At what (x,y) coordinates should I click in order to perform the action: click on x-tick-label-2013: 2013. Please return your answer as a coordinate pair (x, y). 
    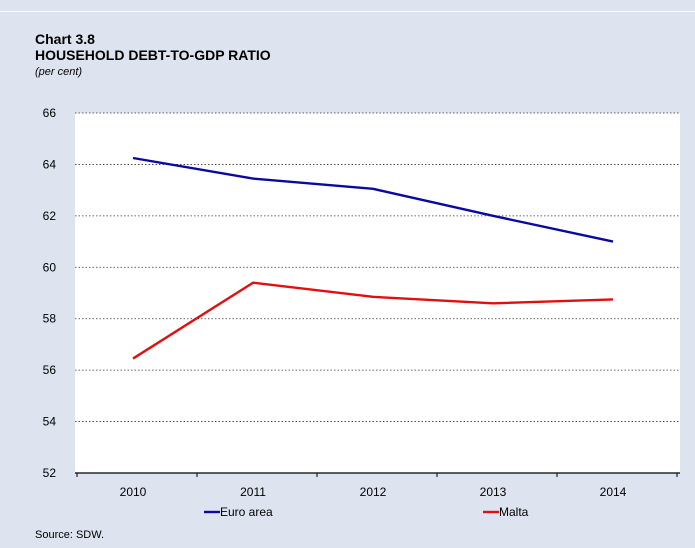
    Looking at the image, I should click on (493, 492).